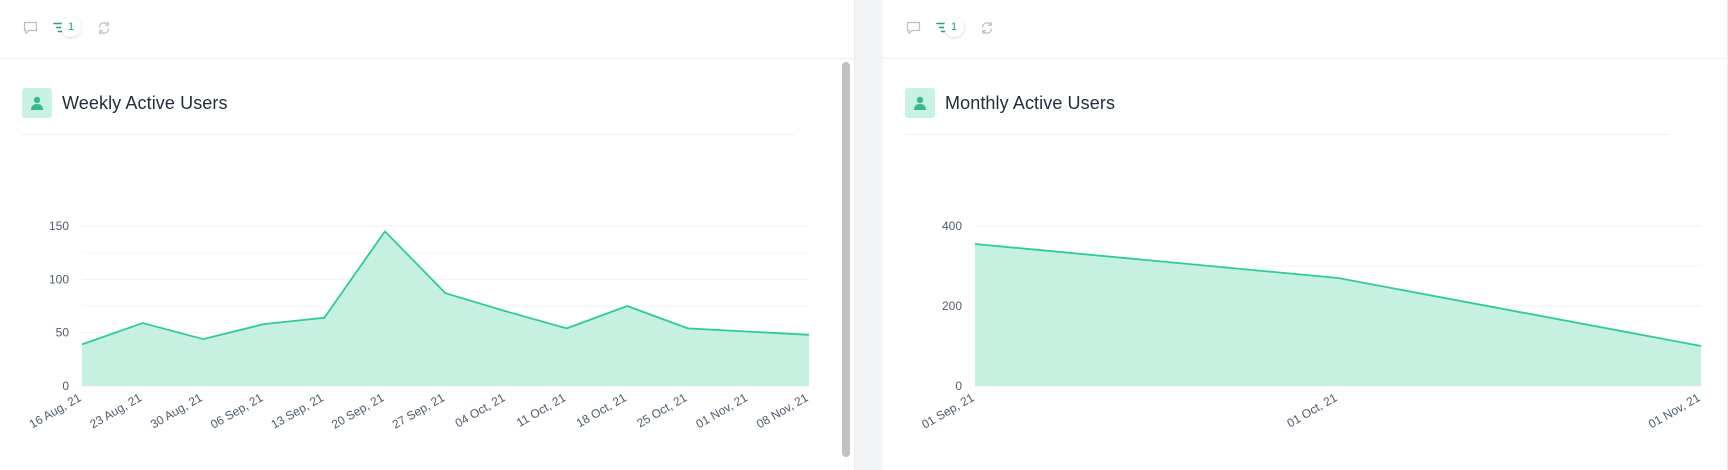 The width and height of the screenshot is (1728, 470). I want to click on x-tick-label: 23 Aug, 21, so click(115, 410).